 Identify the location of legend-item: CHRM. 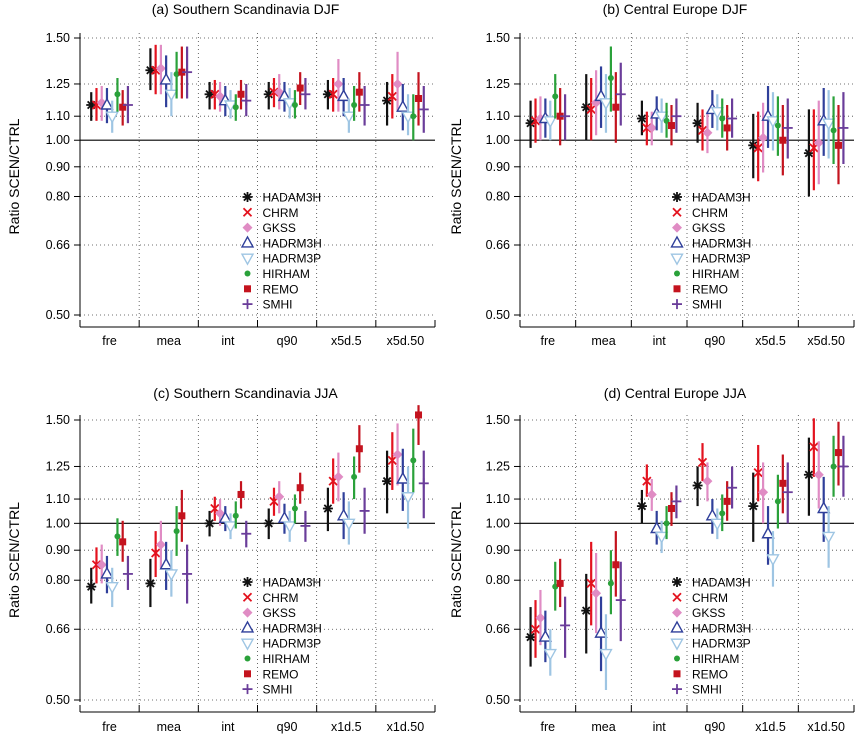
(700, 598).